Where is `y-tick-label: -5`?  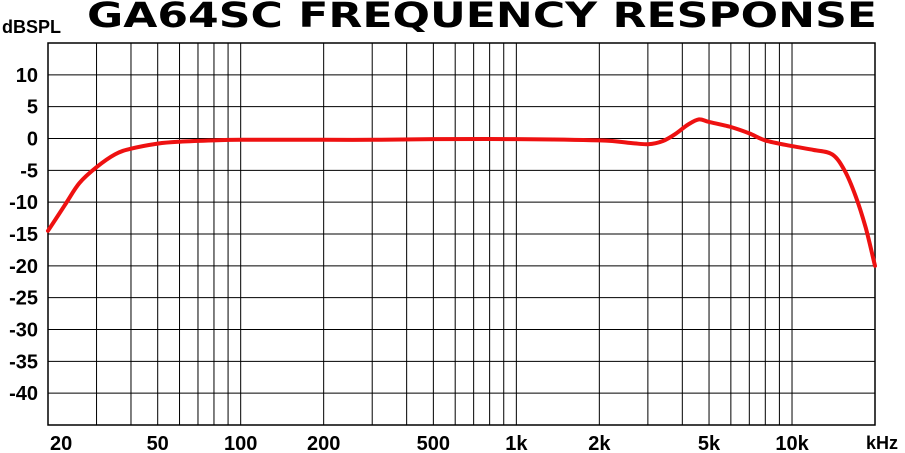
y-tick-label: -5 is located at coordinates (29, 171).